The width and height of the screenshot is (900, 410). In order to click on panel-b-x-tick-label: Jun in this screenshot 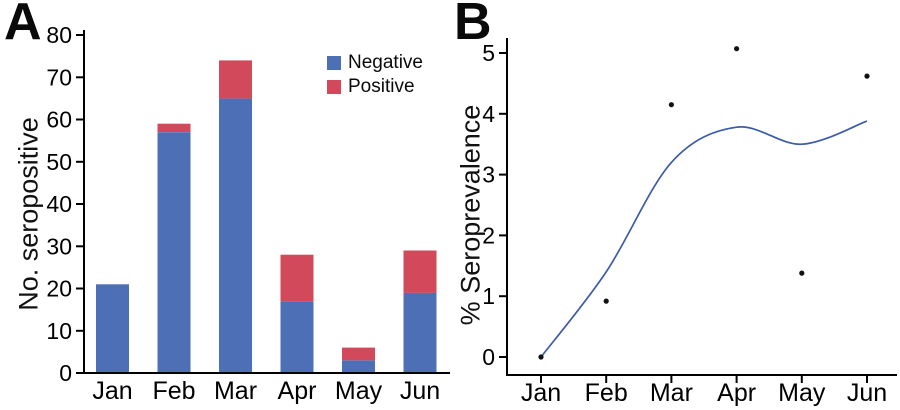, I will do `click(867, 393)`.